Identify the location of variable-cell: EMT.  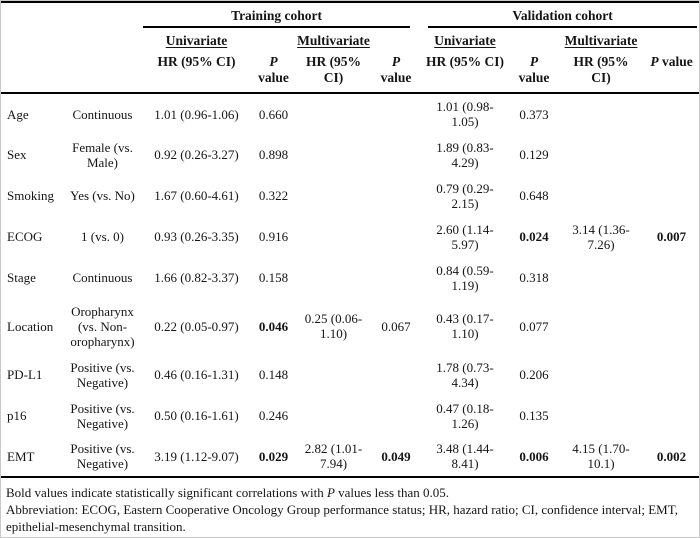
(32, 457).